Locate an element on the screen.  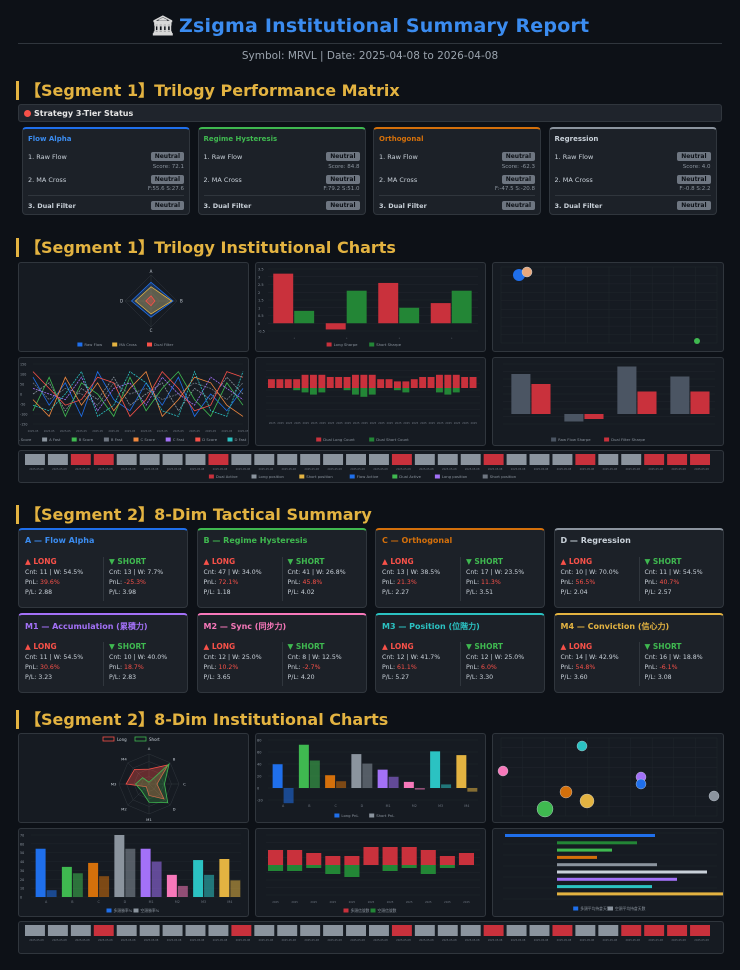
radar-series is located at coordinates (152, 299).